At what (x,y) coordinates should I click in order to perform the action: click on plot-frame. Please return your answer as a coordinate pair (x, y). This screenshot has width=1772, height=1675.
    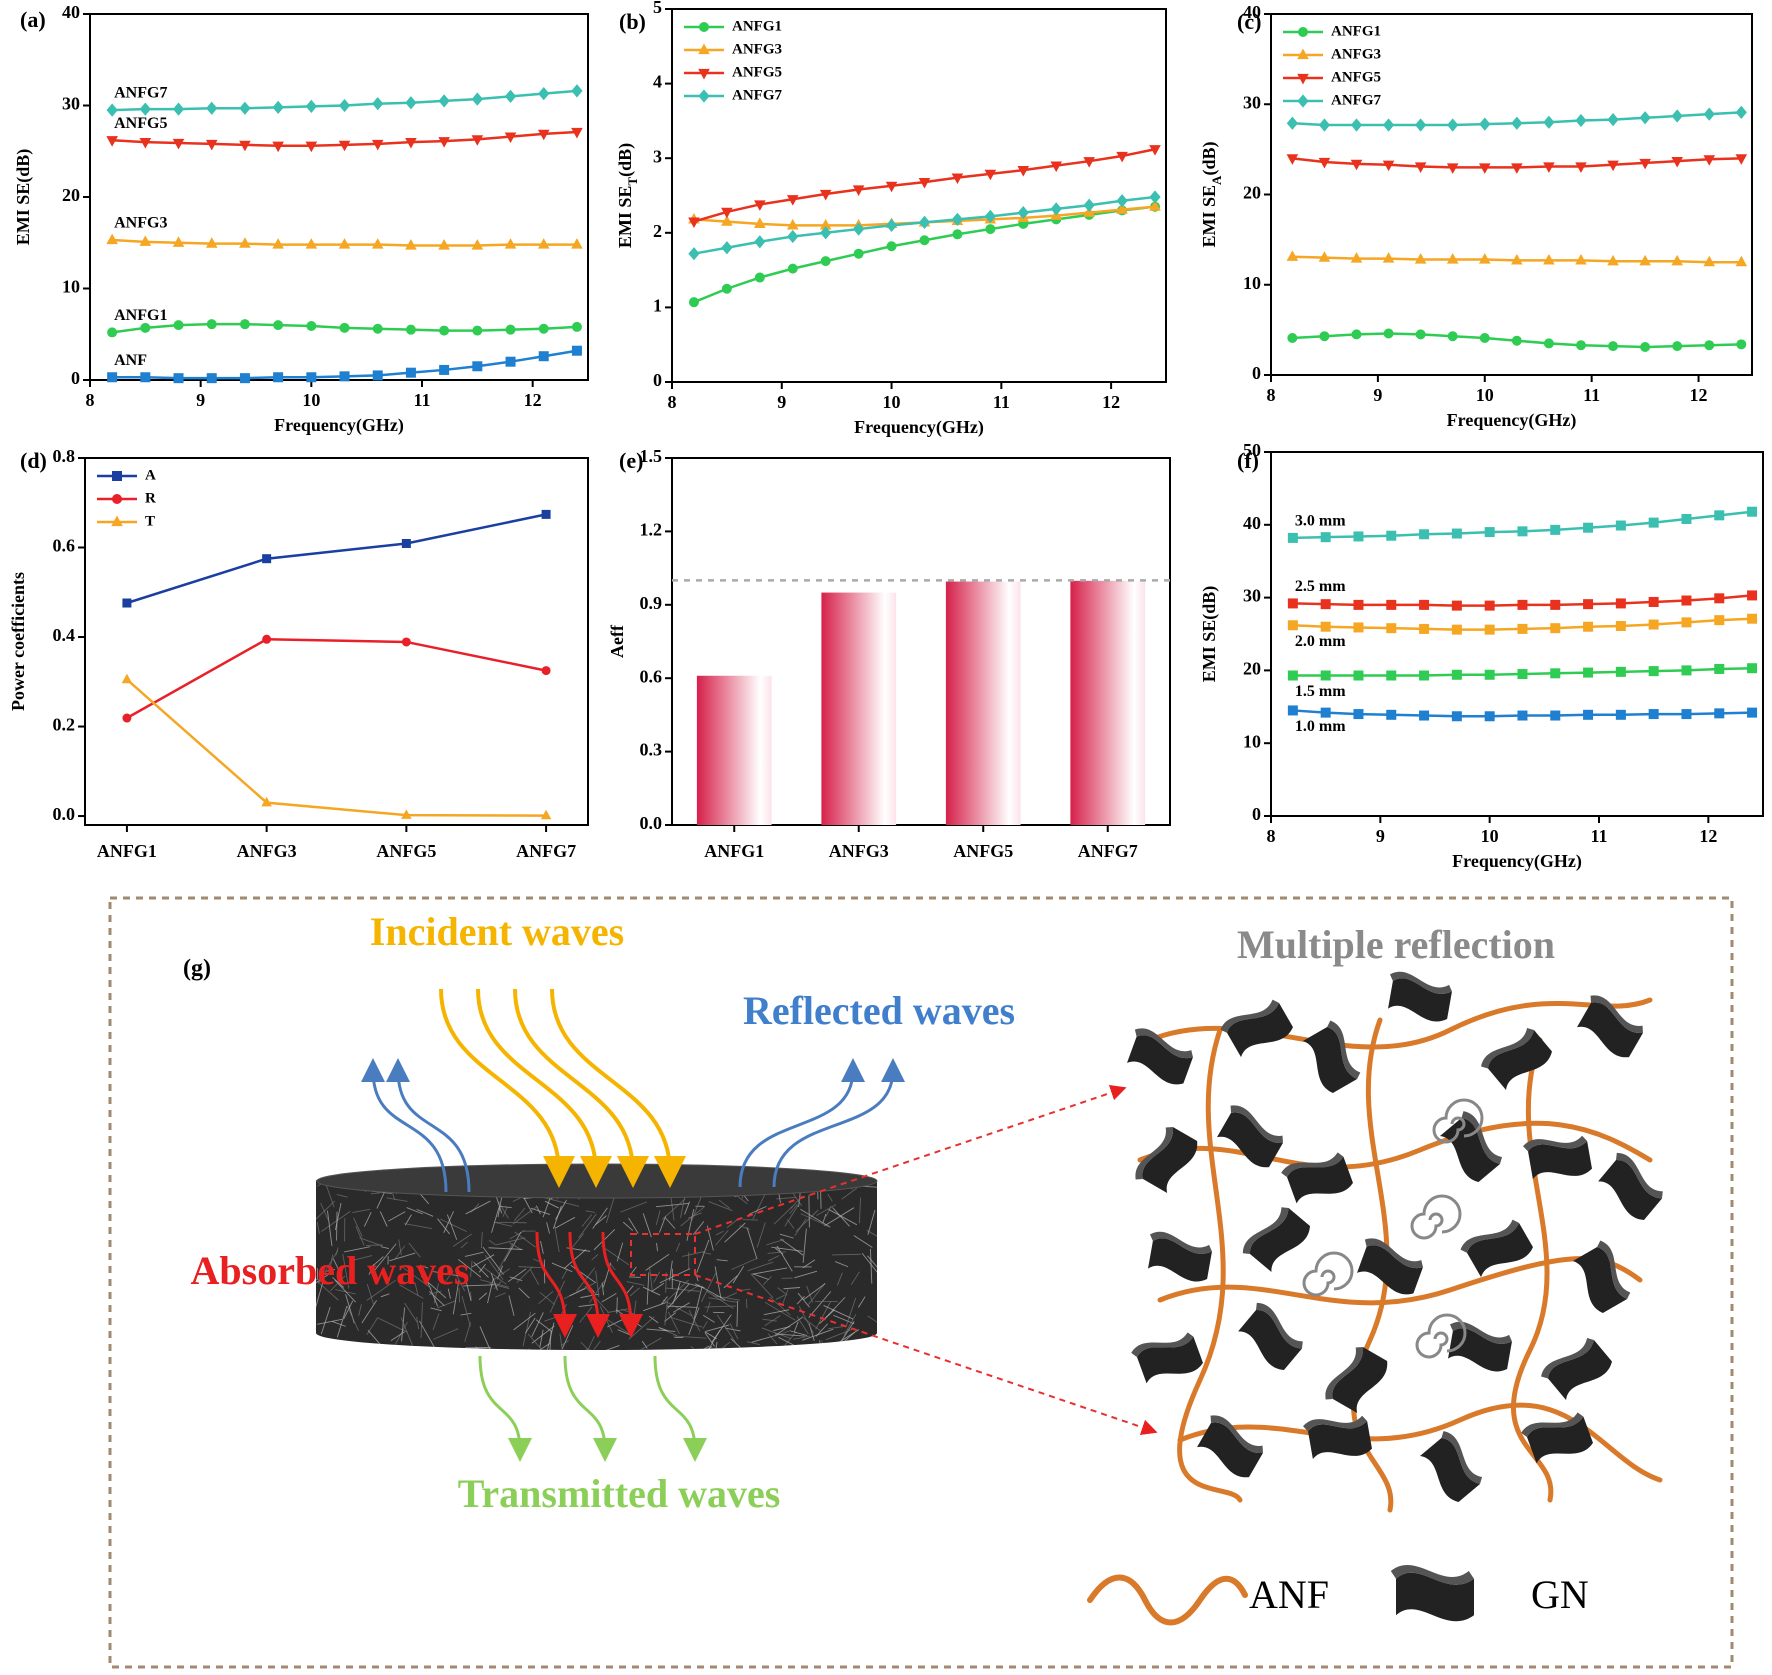
    Looking at the image, I should click on (1511, 194).